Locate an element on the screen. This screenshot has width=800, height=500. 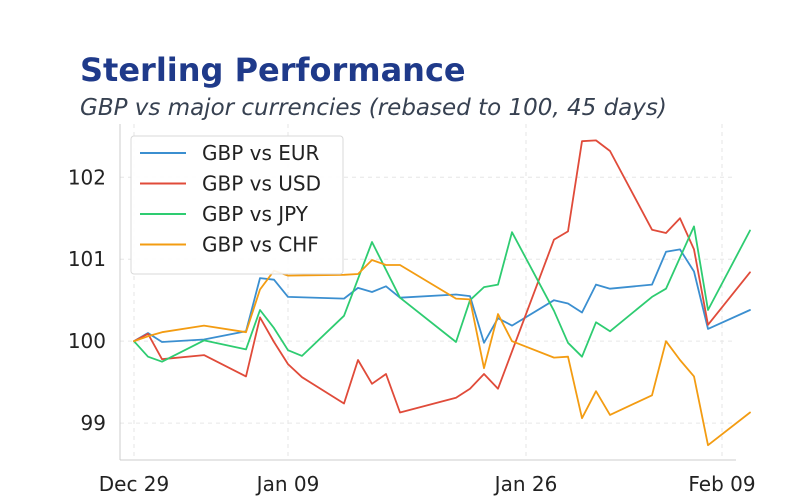
y-tick-label: 99 is located at coordinates (93, 423).